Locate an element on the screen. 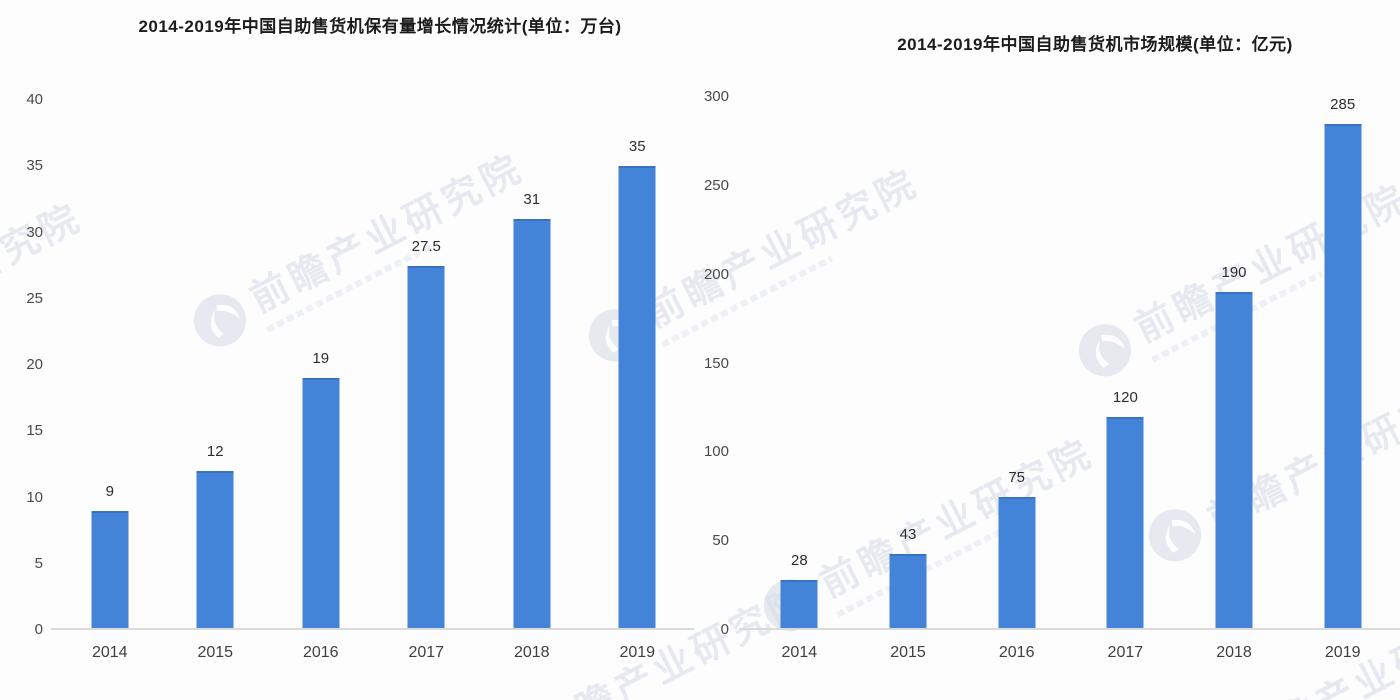 The width and height of the screenshot is (1400, 700). bar-value-label: 27.5 is located at coordinates (426, 246).